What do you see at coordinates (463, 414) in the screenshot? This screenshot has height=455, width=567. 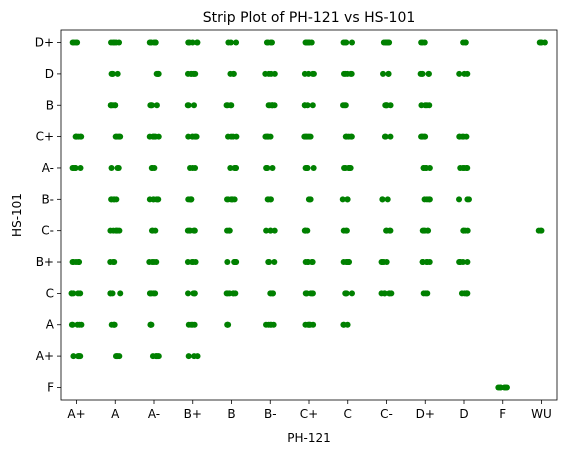 I see `x-tick-label: D` at bounding box center [463, 414].